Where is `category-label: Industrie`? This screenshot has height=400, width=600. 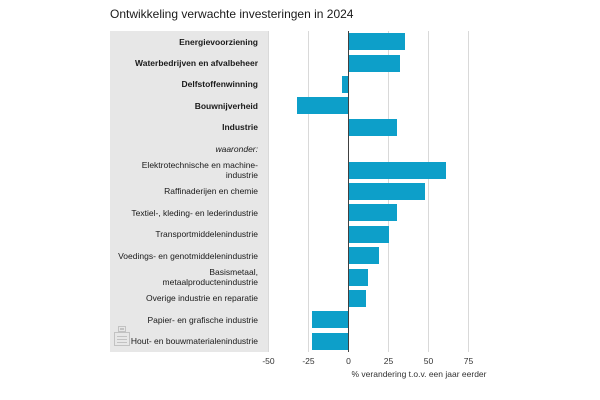
category-label: Industrie is located at coordinates (240, 127).